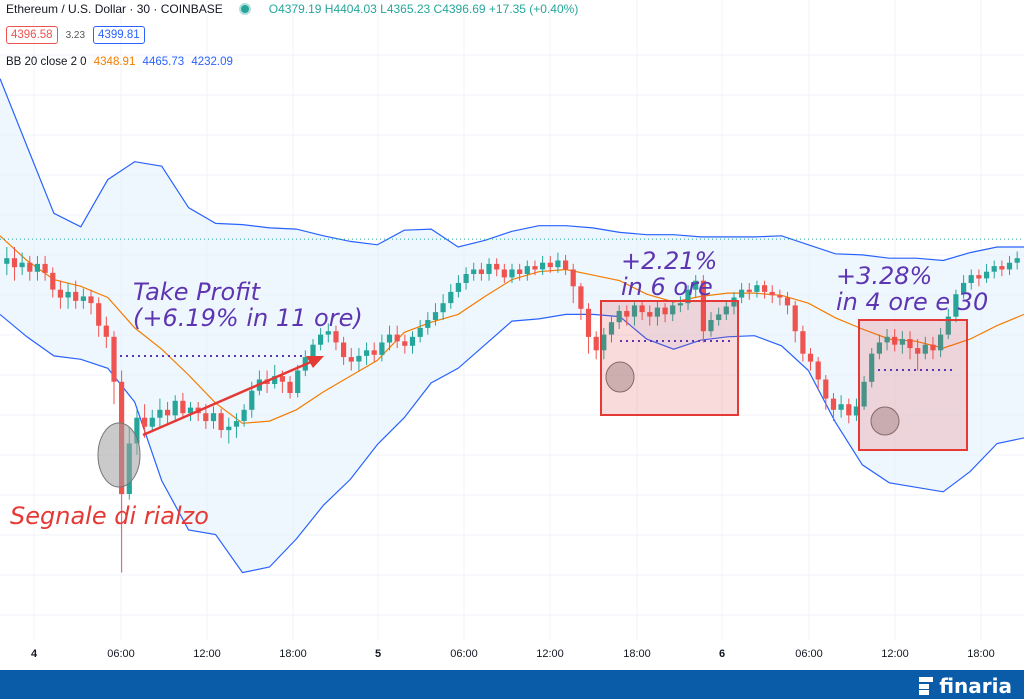  Describe the element at coordinates (667, 287) in the screenshot. I see `gain1-line2: in 6 ore` at that location.